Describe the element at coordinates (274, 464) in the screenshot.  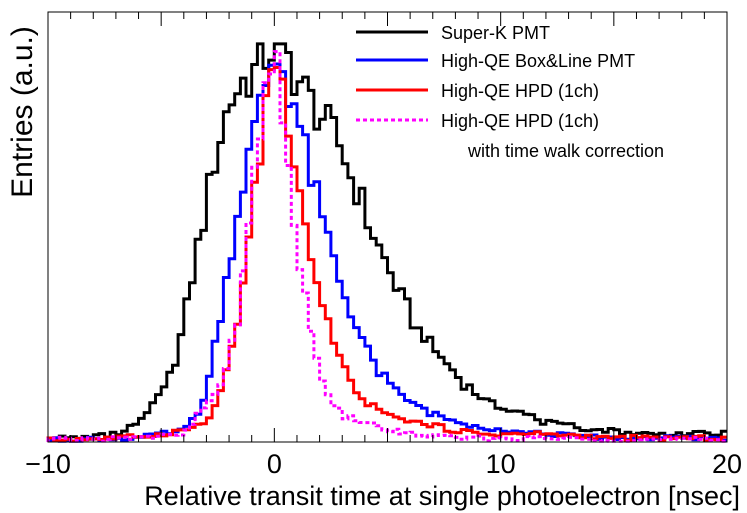
I see `x-tick-label: 0` at that location.